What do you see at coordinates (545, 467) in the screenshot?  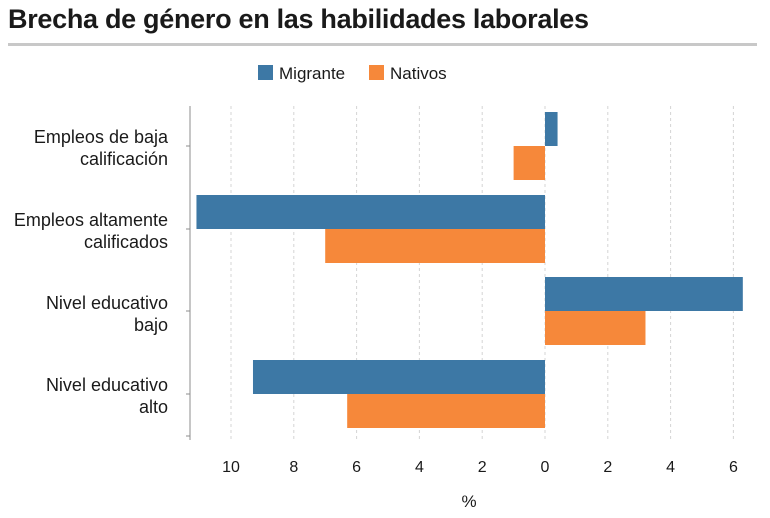 I see `x-tick-label-5: 0` at bounding box center [545, 467].